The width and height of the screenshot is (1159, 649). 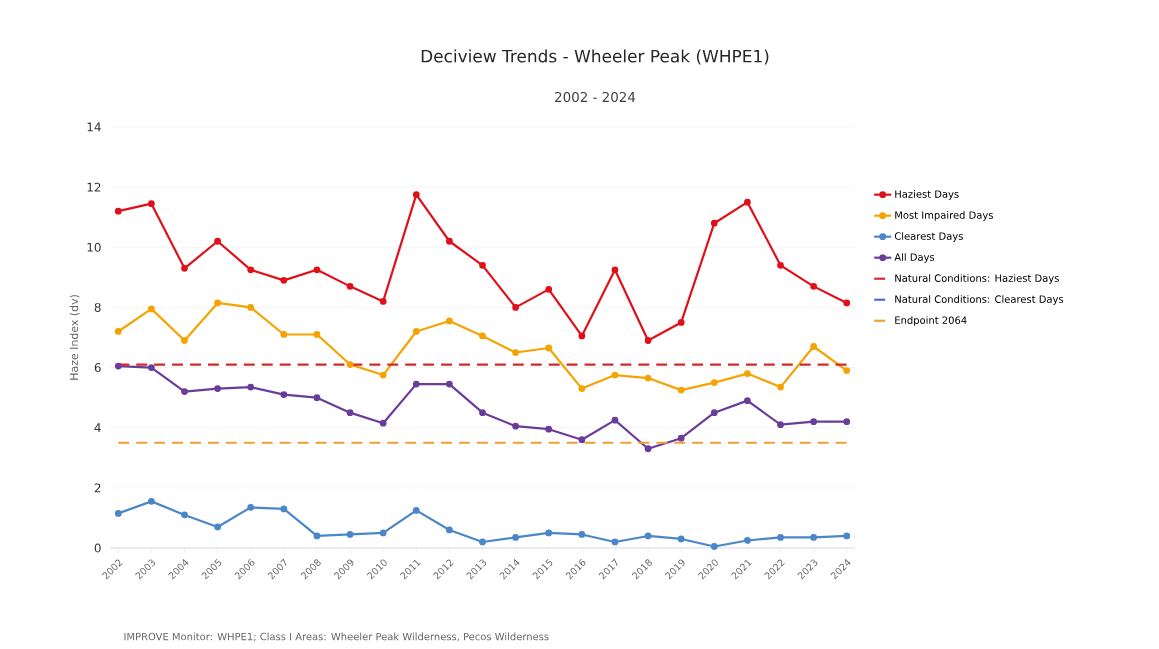 I want to click on legend-label: Haziest Days, so click(x=927, y=195).